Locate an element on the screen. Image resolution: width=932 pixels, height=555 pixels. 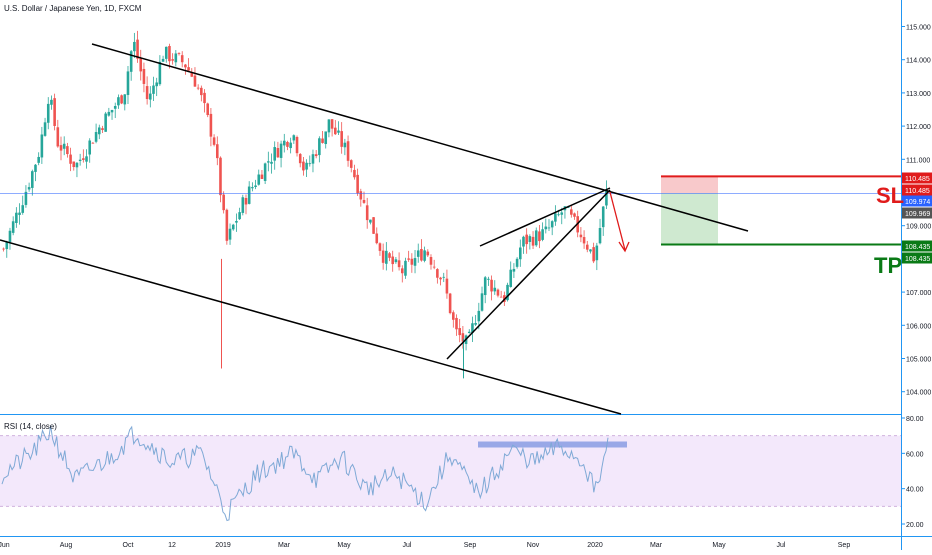
rsi-title: RSI (14, close) is located at coordinates (30, 426).